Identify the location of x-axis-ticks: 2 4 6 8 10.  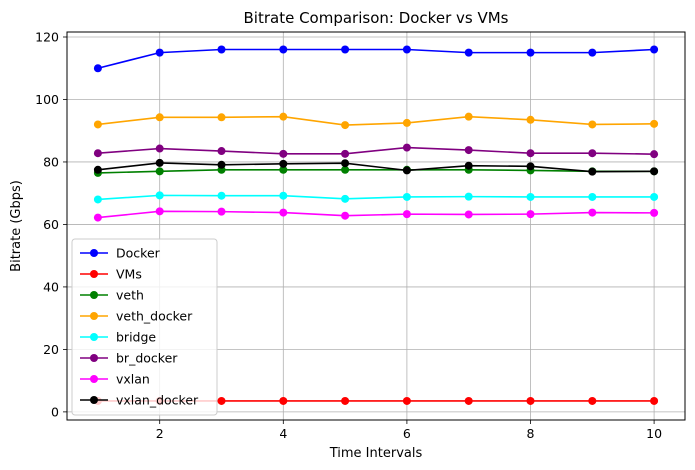
(409, 430).